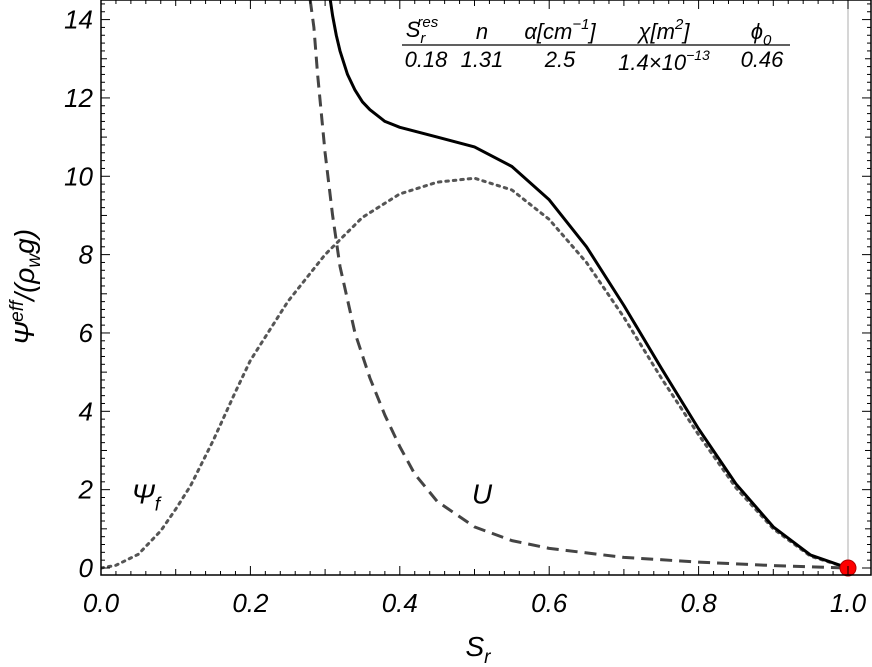 This screenshot has height=667, width=872. I want to click on y-axis-title-rest: /(ρ, so click(24, 285).